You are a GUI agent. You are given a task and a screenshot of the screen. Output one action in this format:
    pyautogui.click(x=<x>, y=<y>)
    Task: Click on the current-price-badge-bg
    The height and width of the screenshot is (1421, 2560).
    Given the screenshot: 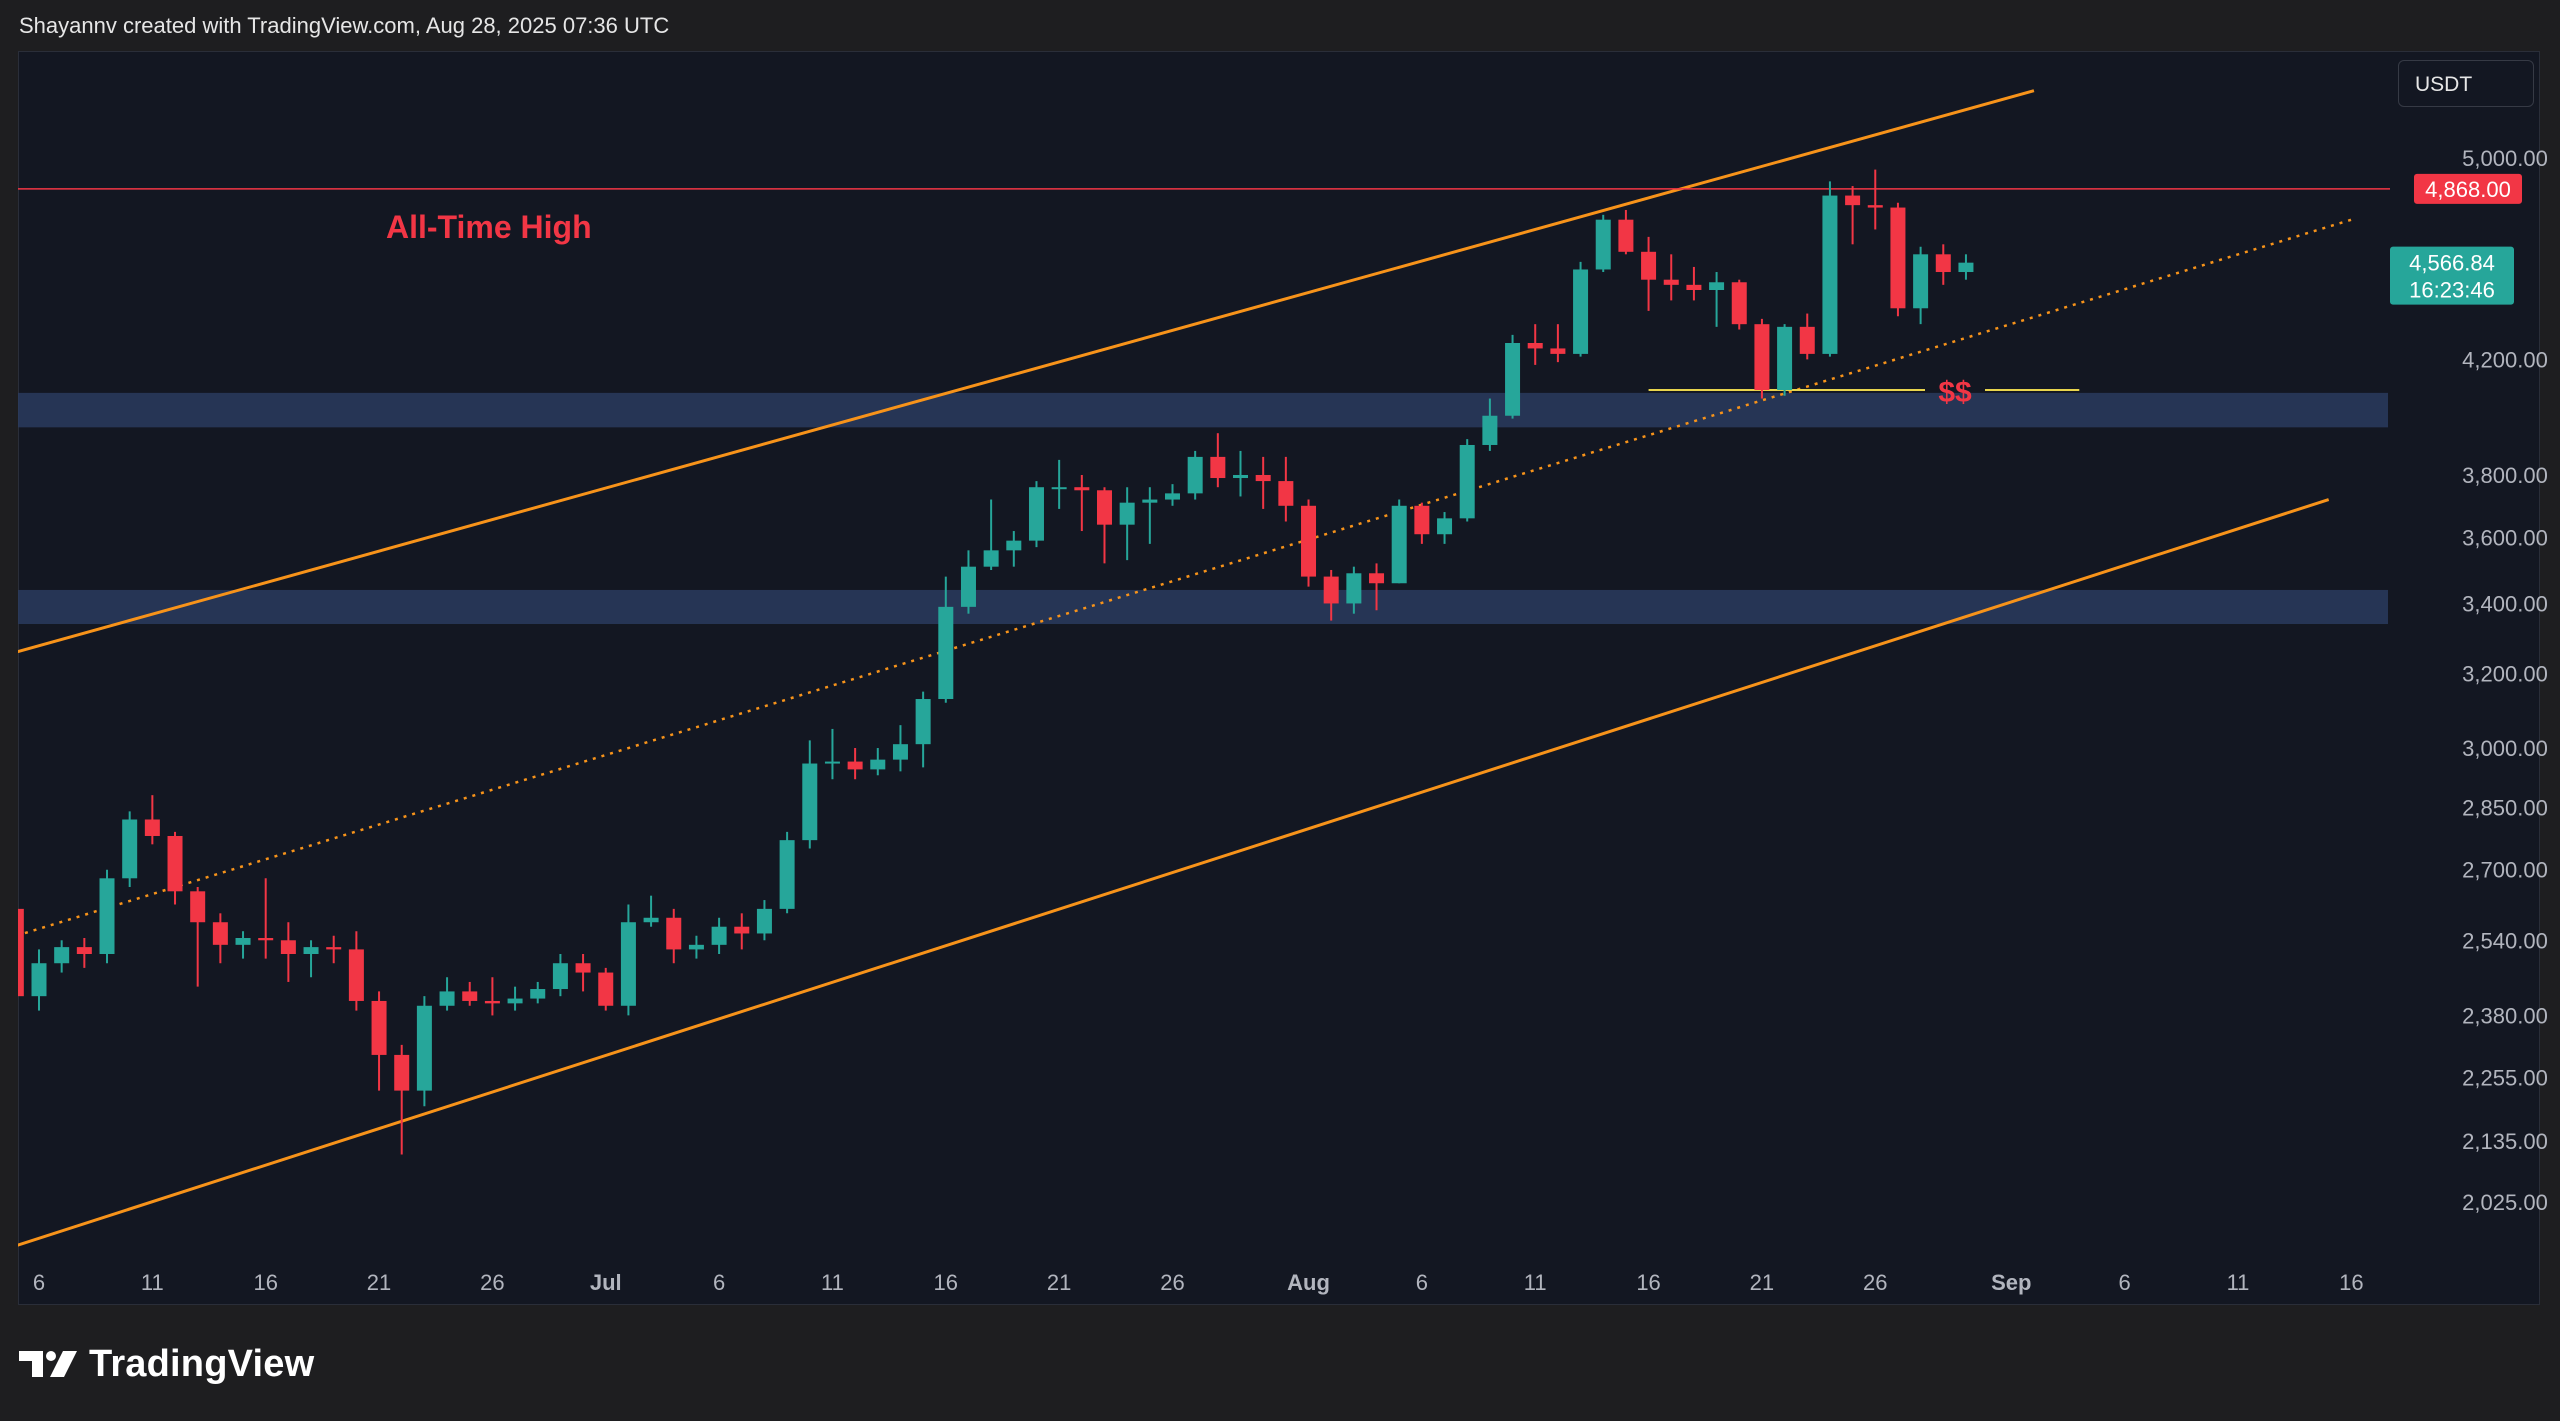 What is the action you would take?
    pyautogui.click(x=2452, y=275)
    